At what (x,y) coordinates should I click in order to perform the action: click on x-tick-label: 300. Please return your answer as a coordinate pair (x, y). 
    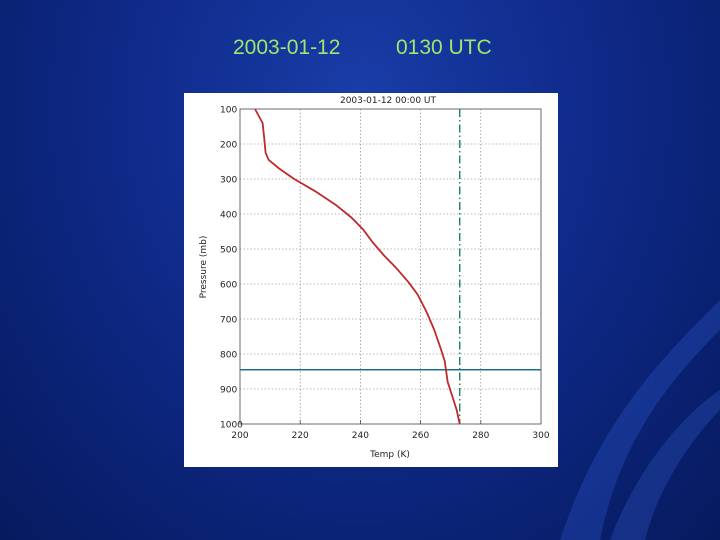
    Looking at the image, I should click on (540, 436).